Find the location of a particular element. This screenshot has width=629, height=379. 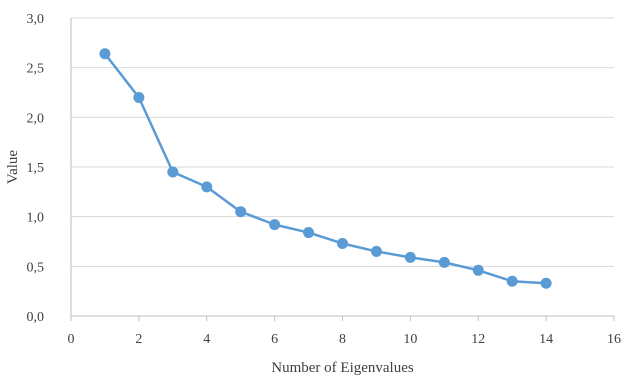

x-tick-label: 2 is located at coordinates (138, 339).